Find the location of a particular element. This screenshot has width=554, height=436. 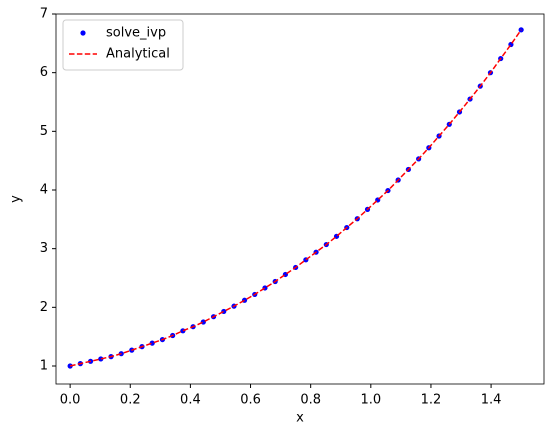

legend-label: solve_ivp is located at coordinates (136, 33).